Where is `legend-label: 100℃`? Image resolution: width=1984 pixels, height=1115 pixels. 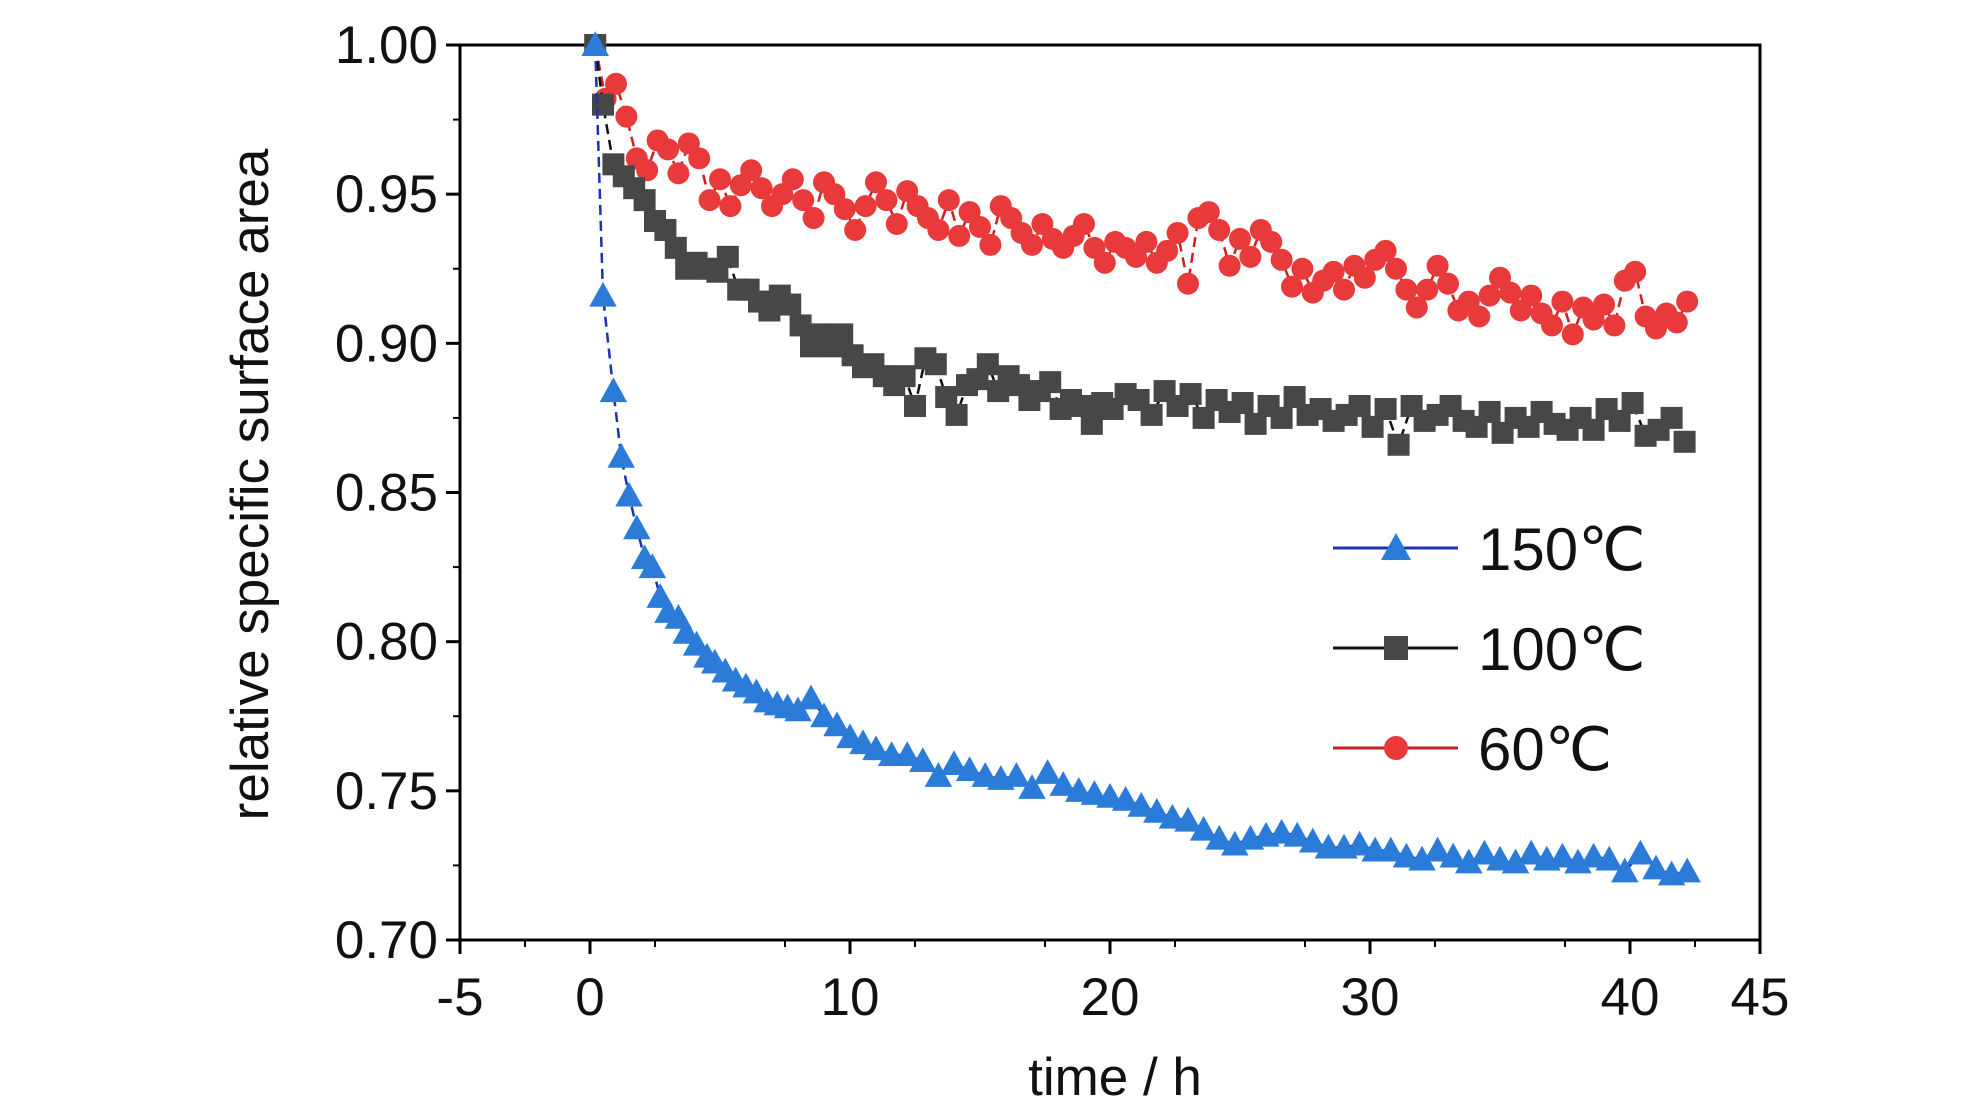 legend-label: 100℃ is located at coordinates (1562, 649).